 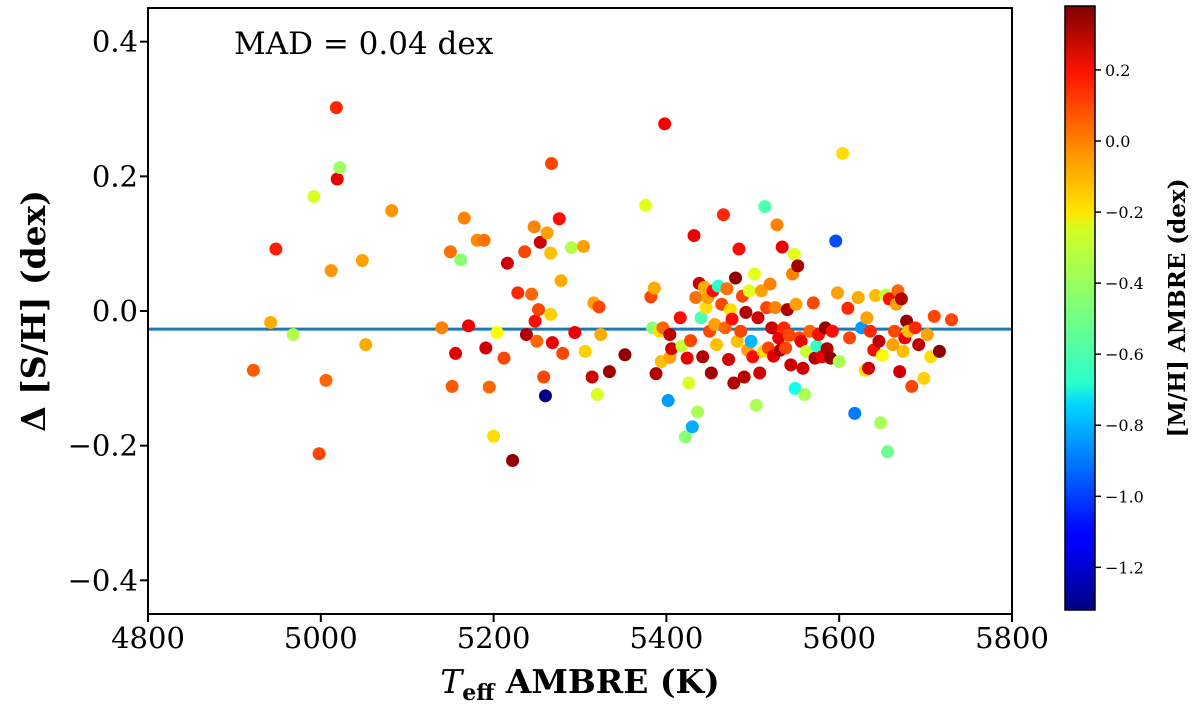 What do you see at coordinates (115, 176) in the screenshot?
I see `y-tick-label: 0.2` at bounding box center [115, 176].